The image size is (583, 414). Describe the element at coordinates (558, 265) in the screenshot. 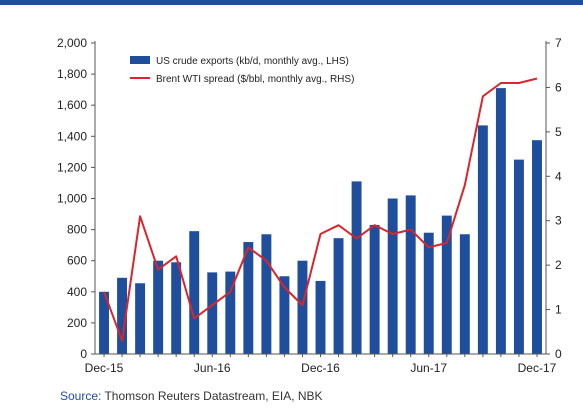

I see `y-right-tick-label: 2` at that location.